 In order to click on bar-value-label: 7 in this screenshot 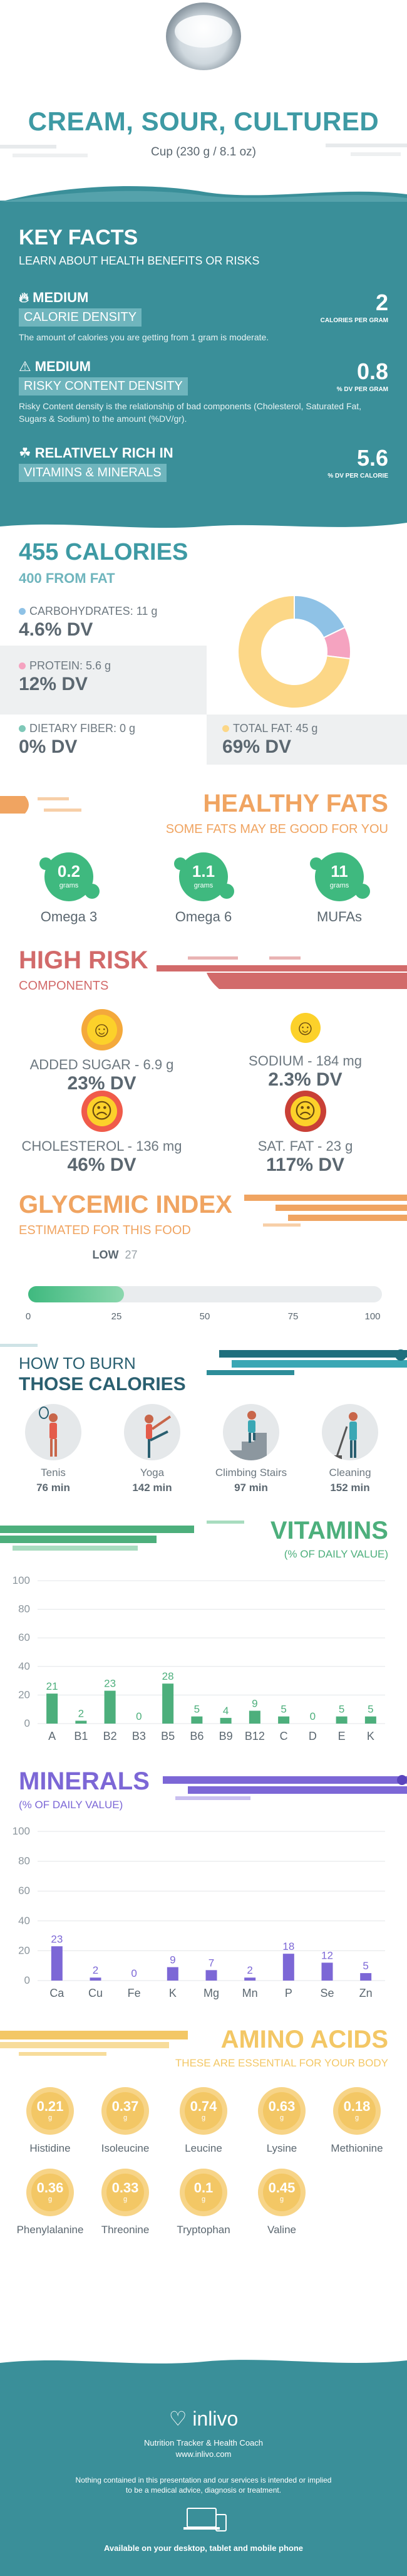, I will do `click(211, 1963)`.